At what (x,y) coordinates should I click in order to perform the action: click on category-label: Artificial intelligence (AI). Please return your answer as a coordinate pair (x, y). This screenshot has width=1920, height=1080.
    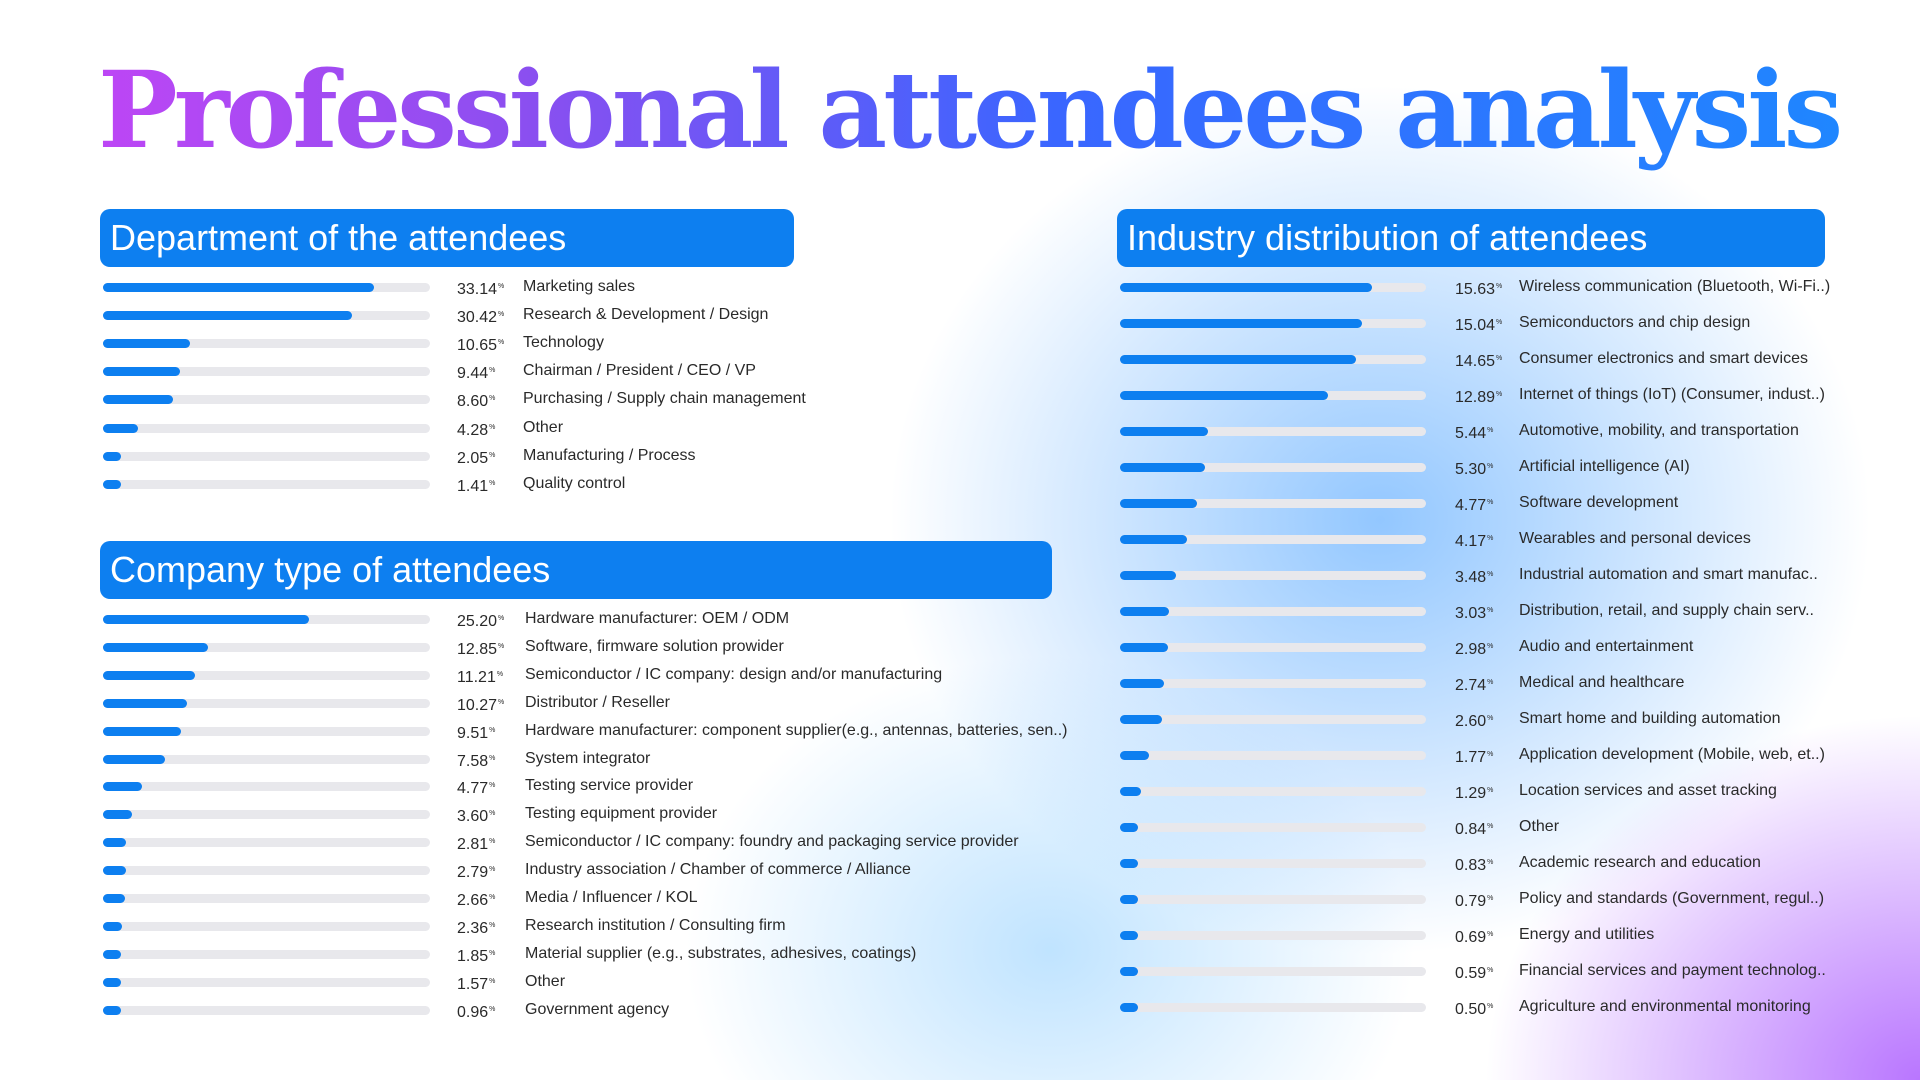
    Looking at the image, I should click on (1604, 466).